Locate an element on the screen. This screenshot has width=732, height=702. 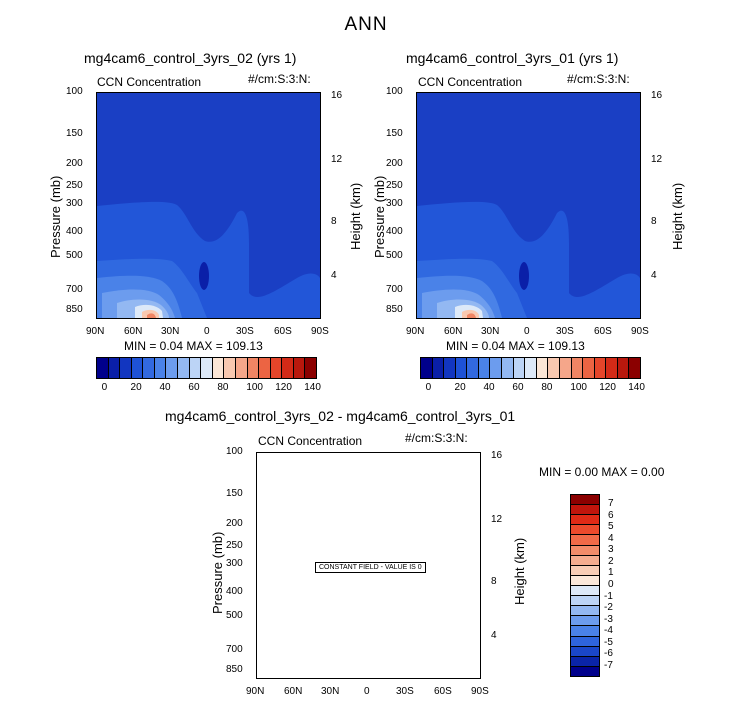
panel-2-minmax: MIN = 0.04 MAX = 109.13 is located at coordinates (515, 346).